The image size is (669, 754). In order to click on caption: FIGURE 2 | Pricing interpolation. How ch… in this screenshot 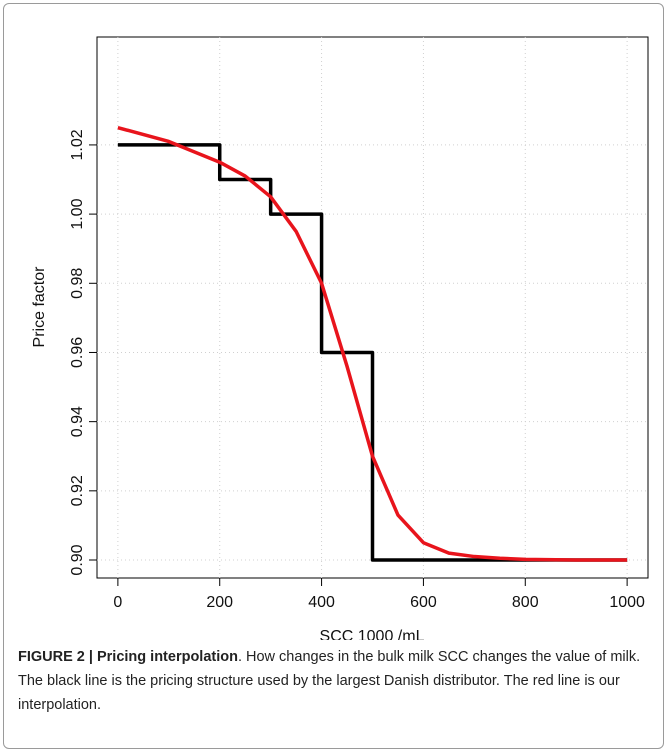, I will do `click(333, 681)`.